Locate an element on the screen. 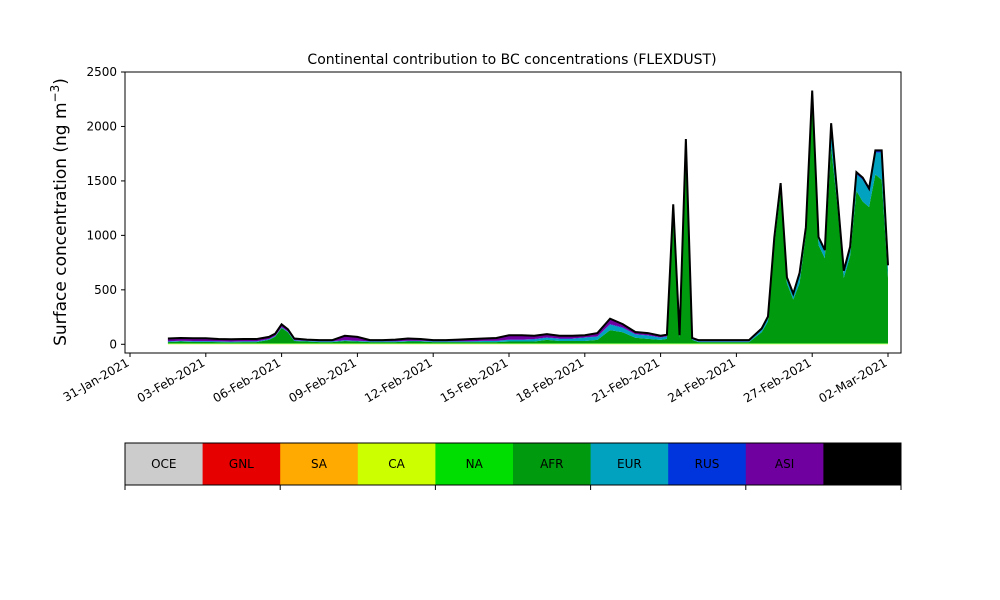 This screenshot has height=600, width=1000. y-tick-label: 1000 is located at coordinates (101, 235).